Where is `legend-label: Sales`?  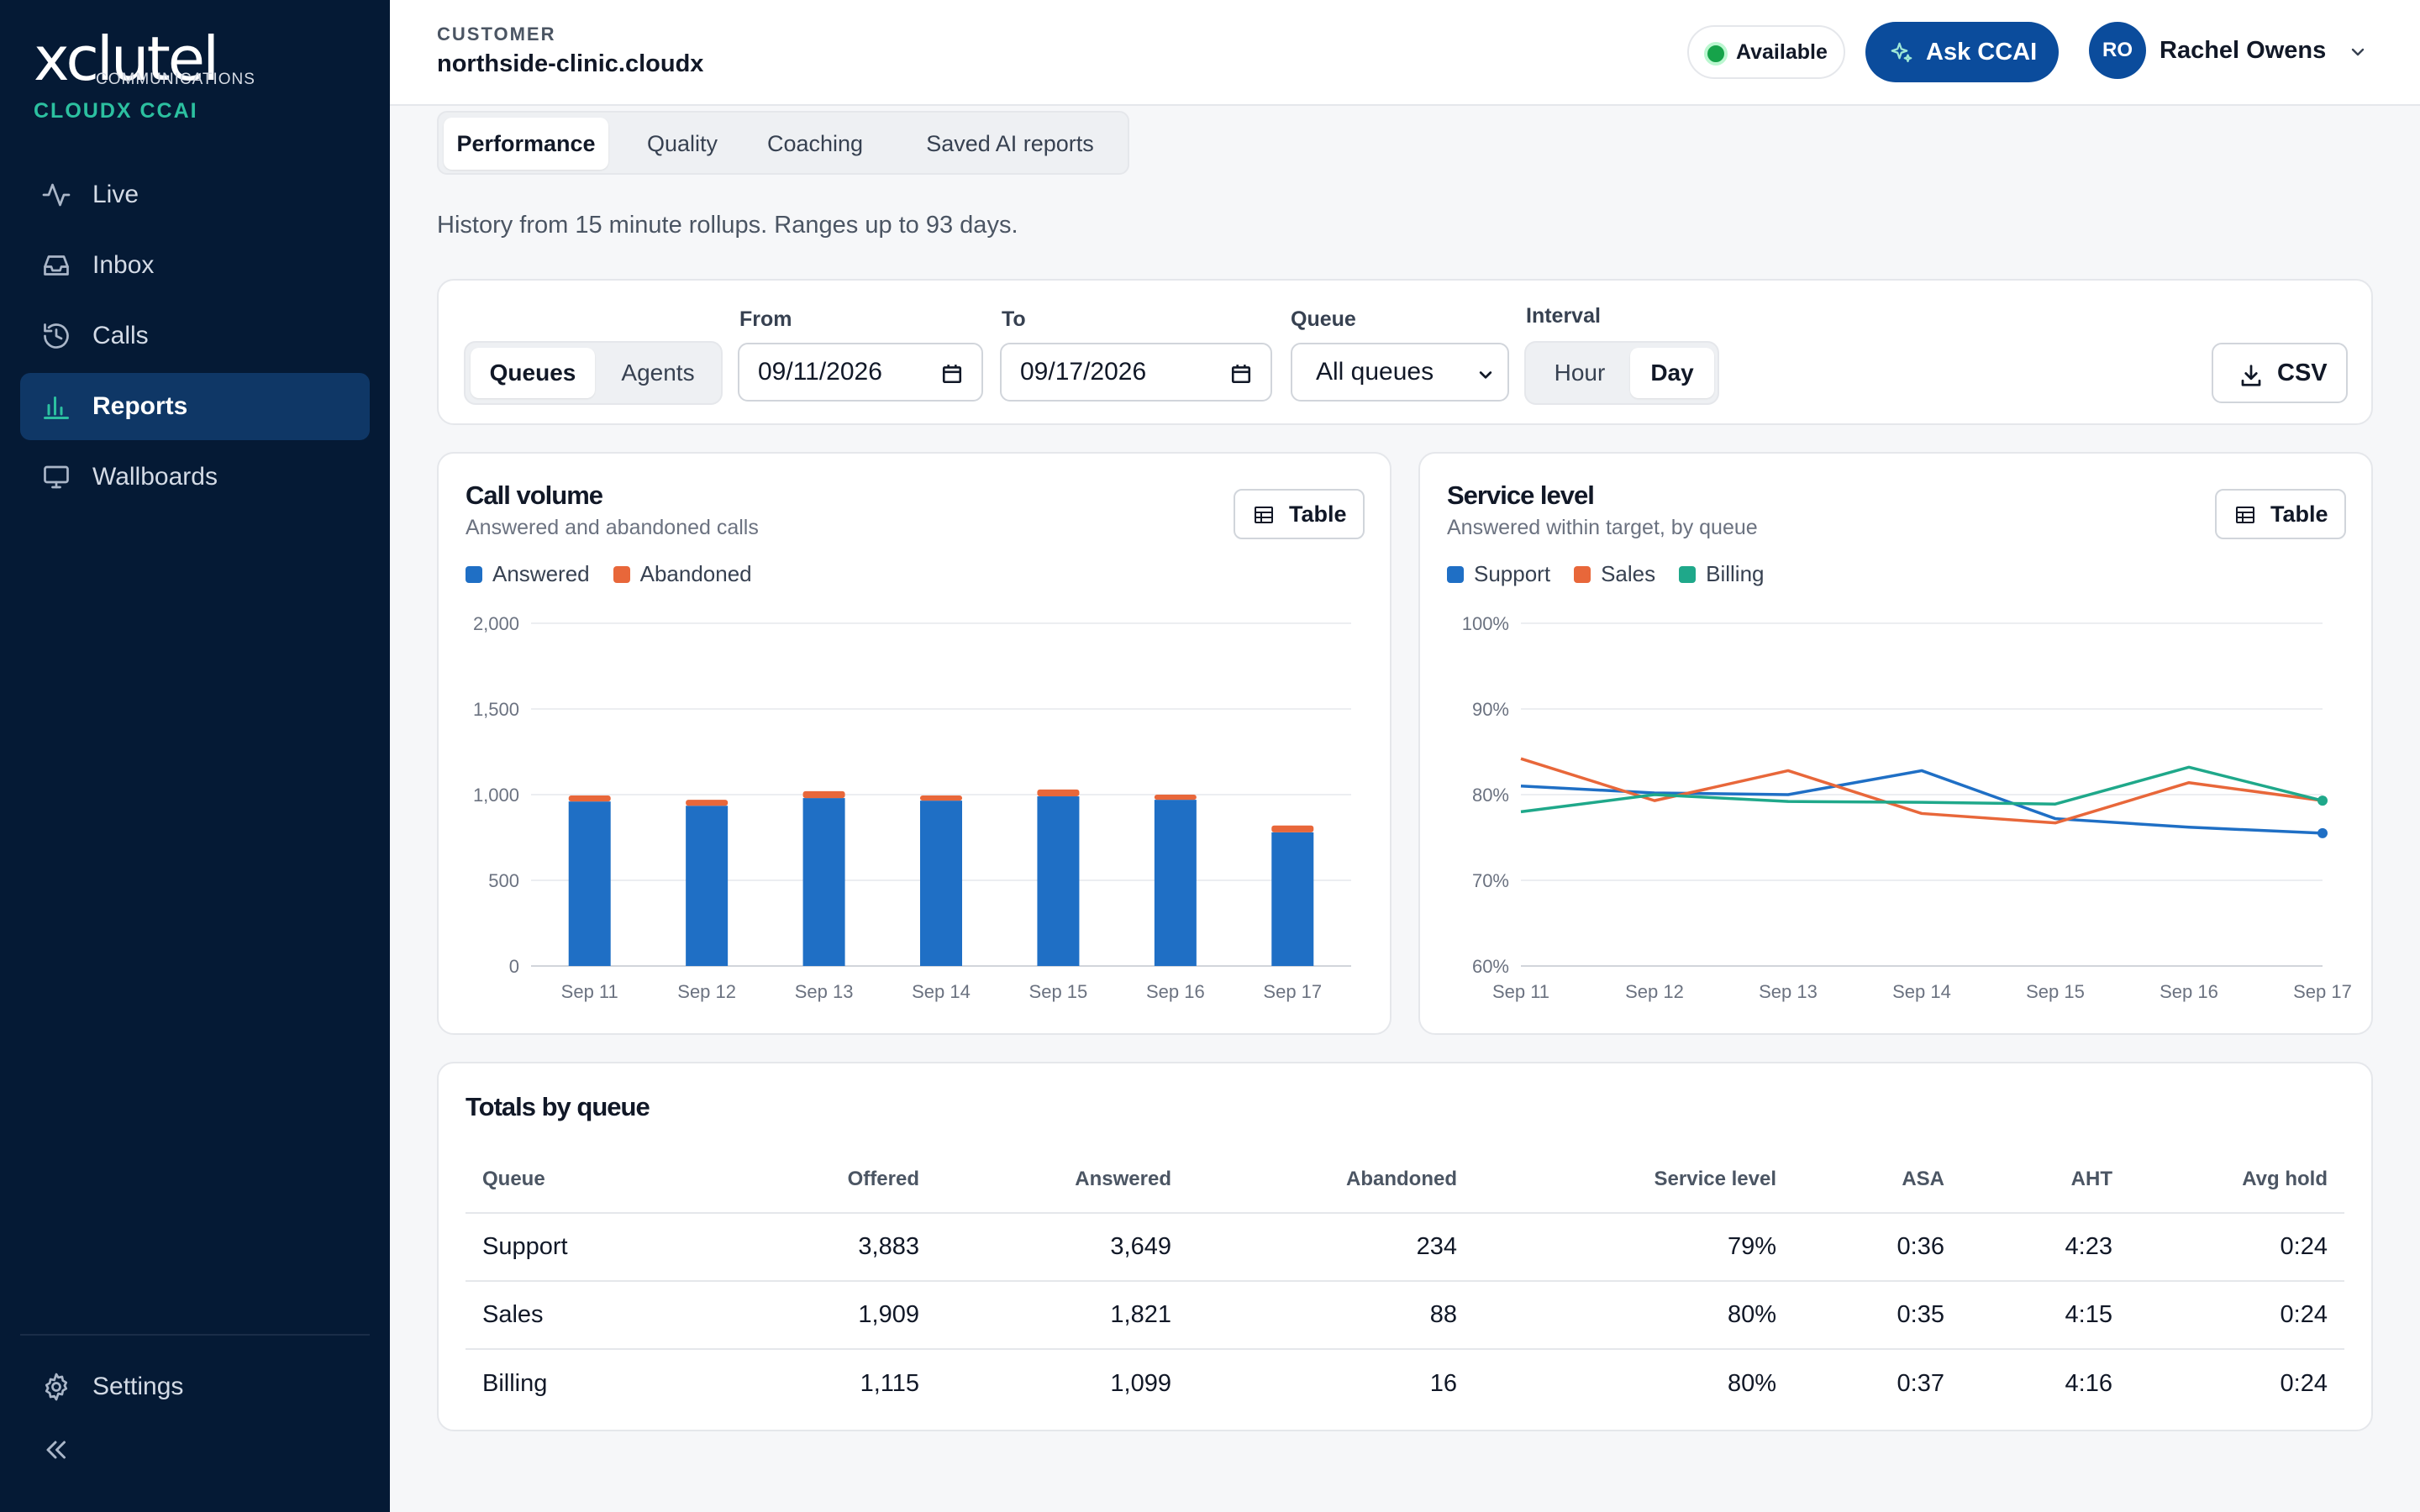
legend-label: Sales is located at coordinates (1628, 573).